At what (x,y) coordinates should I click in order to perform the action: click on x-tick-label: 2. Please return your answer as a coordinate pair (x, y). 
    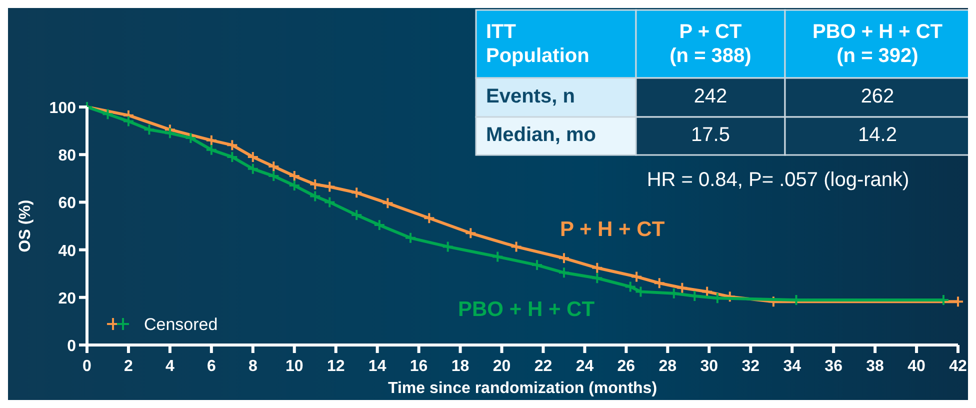
    Looking at the image, I should click on (129, 366).